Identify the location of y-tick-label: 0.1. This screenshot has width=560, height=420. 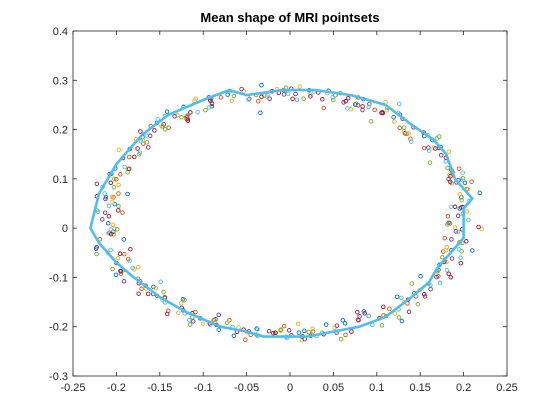
(60, 180).